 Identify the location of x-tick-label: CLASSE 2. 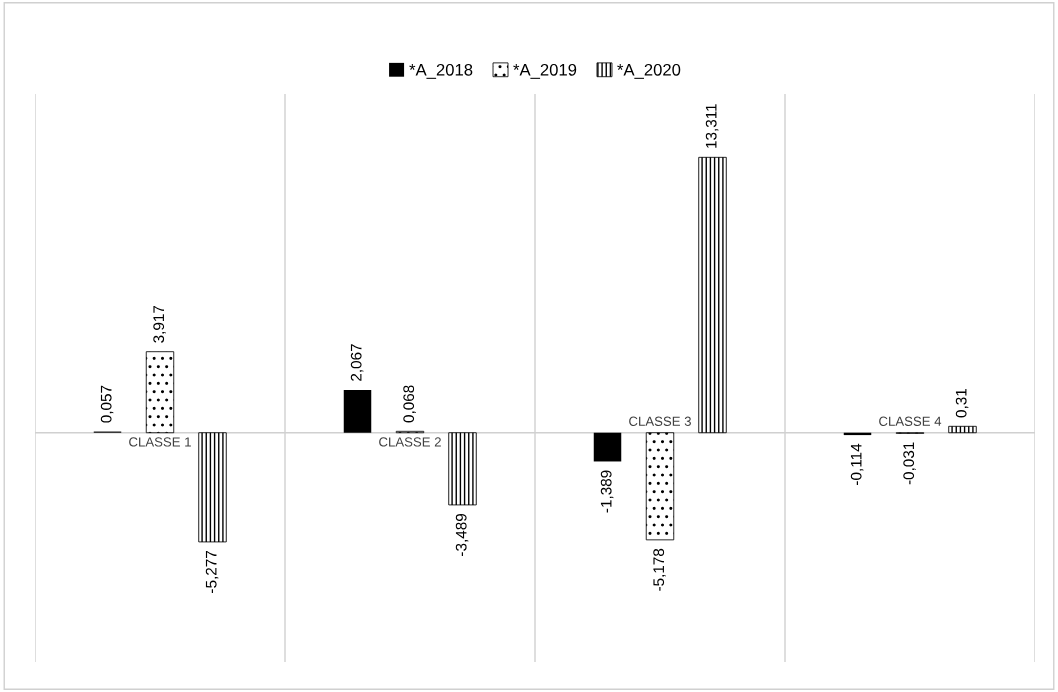
(410, 442).